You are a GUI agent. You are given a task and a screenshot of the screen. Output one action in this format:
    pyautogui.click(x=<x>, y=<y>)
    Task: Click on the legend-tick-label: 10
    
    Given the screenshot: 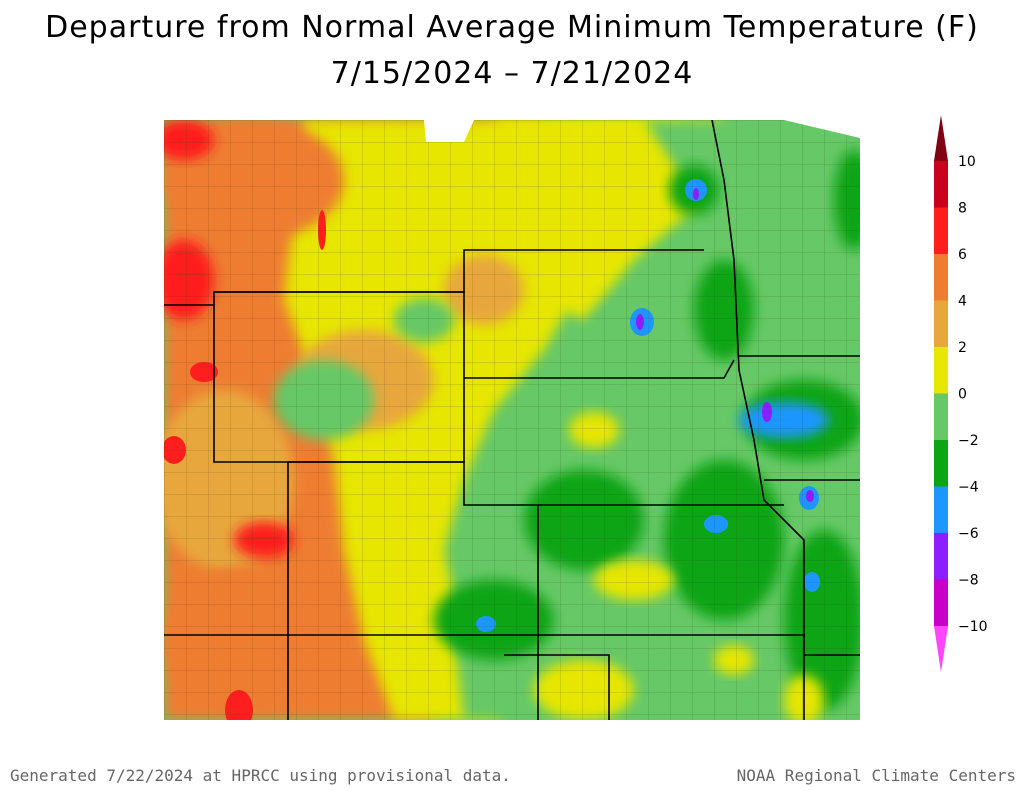 What is the action you would take?
    pyautogui.click(x=967, y=162)
    